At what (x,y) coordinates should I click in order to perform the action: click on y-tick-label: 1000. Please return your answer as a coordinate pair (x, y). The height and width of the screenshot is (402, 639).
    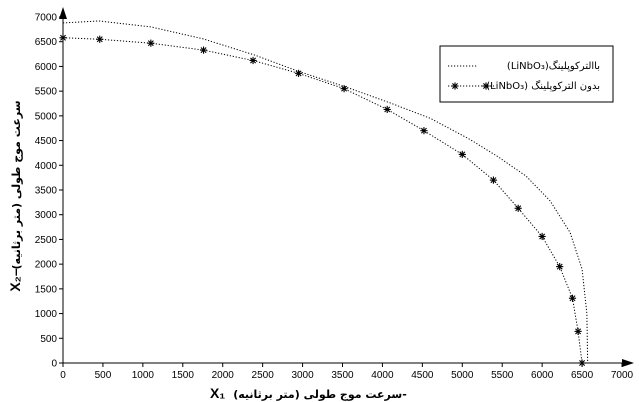
    Looking at the image, I should click on (46, 314).